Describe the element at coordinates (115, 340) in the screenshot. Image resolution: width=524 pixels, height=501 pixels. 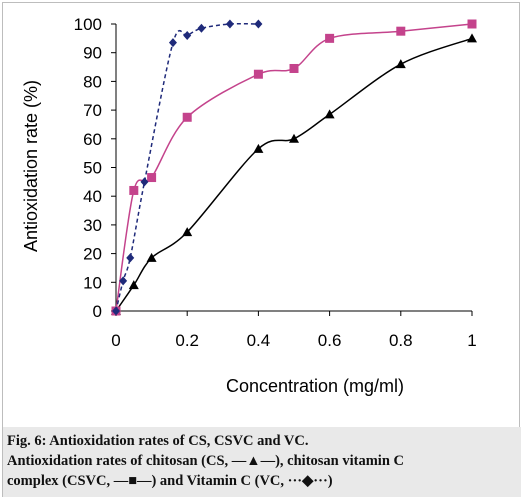
I see `x-tick-label: 0` at that location.